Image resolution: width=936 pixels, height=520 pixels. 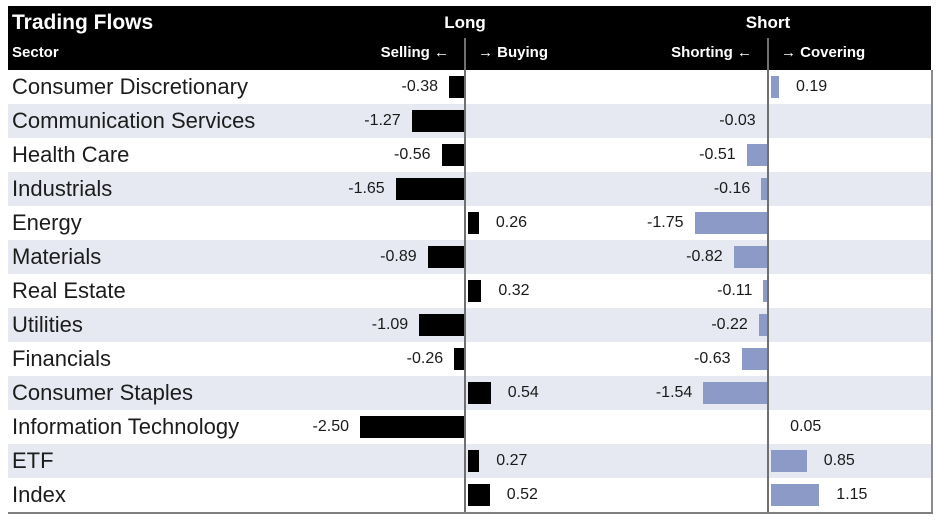 I want to click on long-axis-line, so click(x=465, y=275).